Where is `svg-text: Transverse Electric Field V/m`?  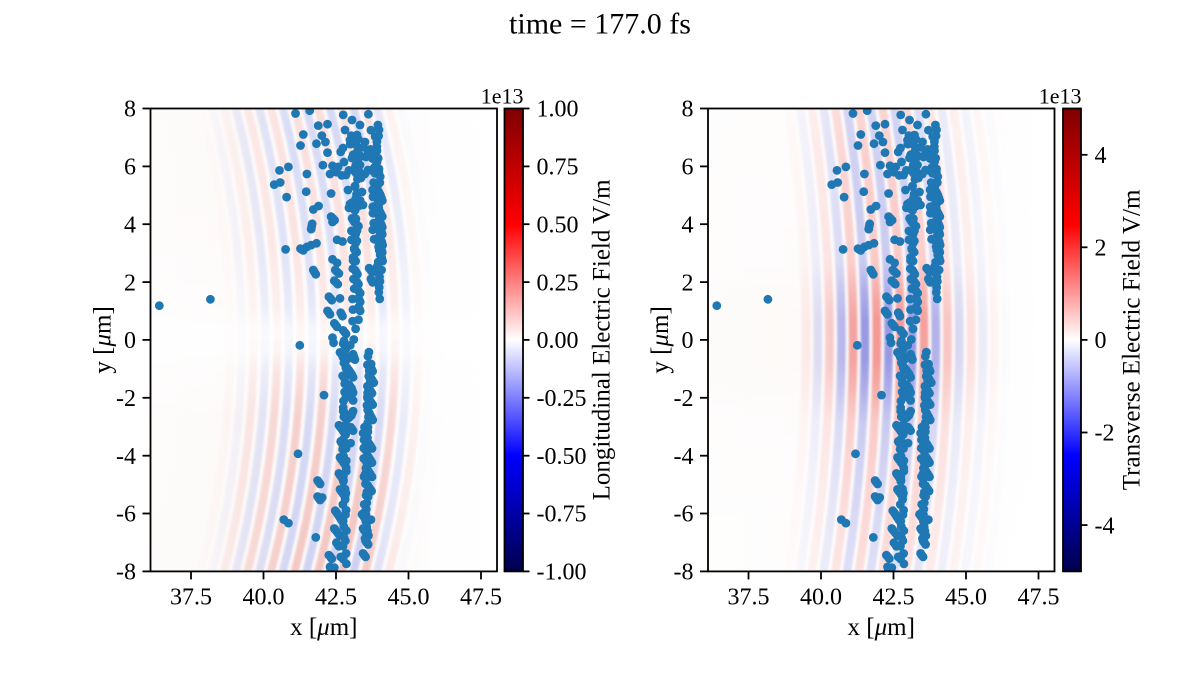 svg-text: Transverse Electric Field V/m is located at coordinates (1132, 339).